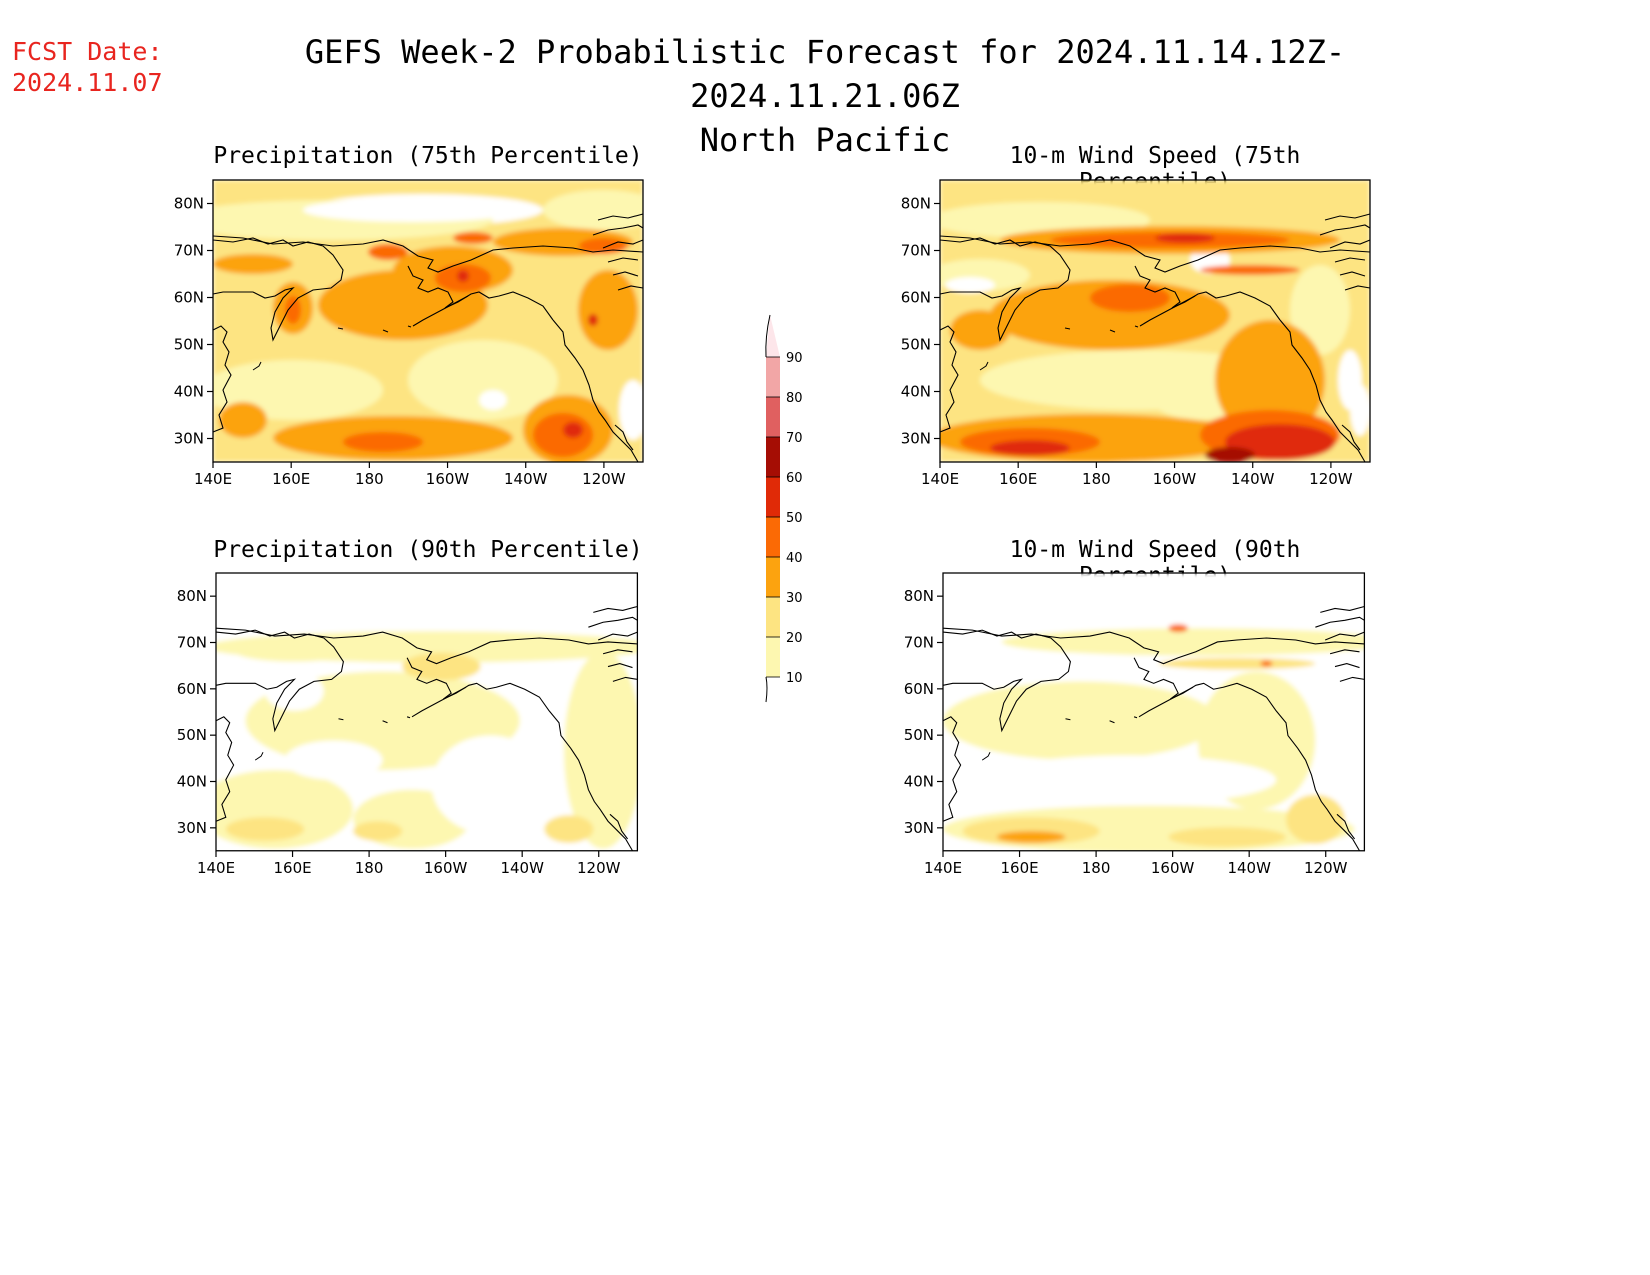 This screenshot has width=1650, height=1275. Describe the element at coordinates (428, 550) in the screenshot. I see `panel-title-precip-90: Precipitation (90th Percentile)` at that location.